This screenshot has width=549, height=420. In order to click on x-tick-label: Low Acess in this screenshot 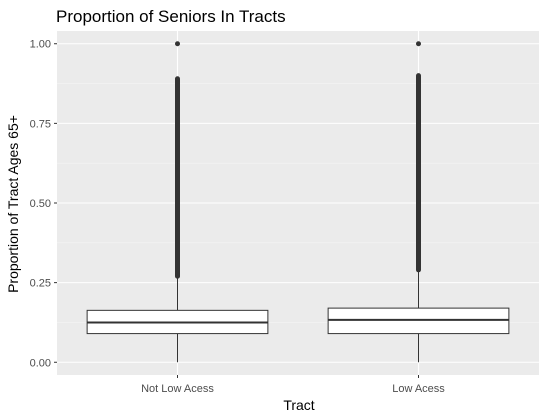, I will do `click(418, 389)`.